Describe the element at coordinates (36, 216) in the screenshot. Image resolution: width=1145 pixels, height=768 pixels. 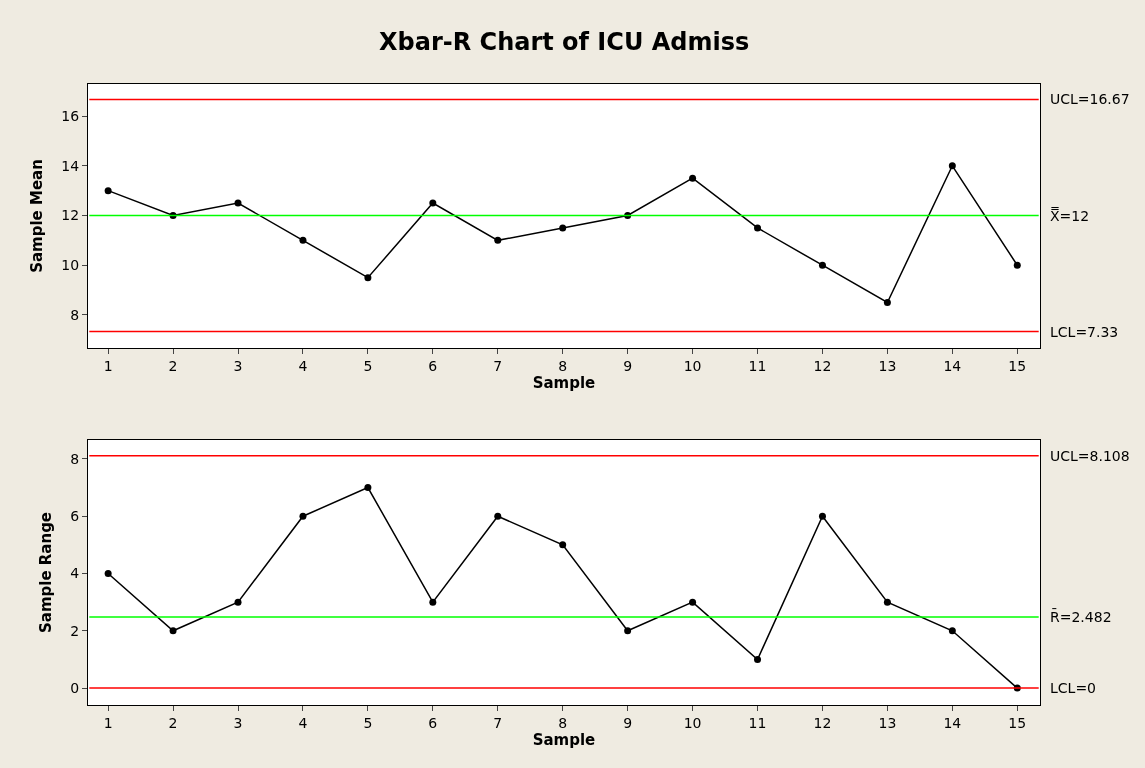
I see `y-axis-title: Sample Mean` at that location.